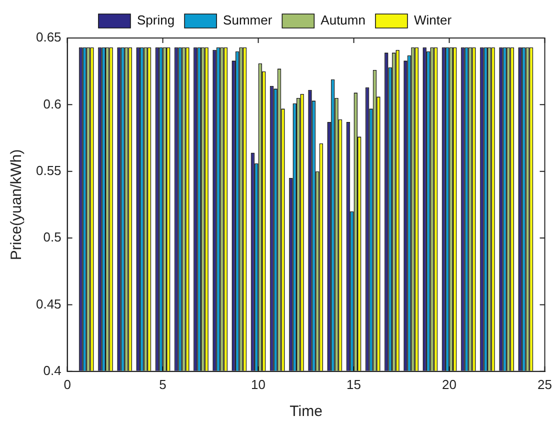 This screenshot has height=427, width=558. What do you see at coordinates (52, 237) in the screenshot?
I see `y-tick-label: 0.5` at bounding box center [52, 237].